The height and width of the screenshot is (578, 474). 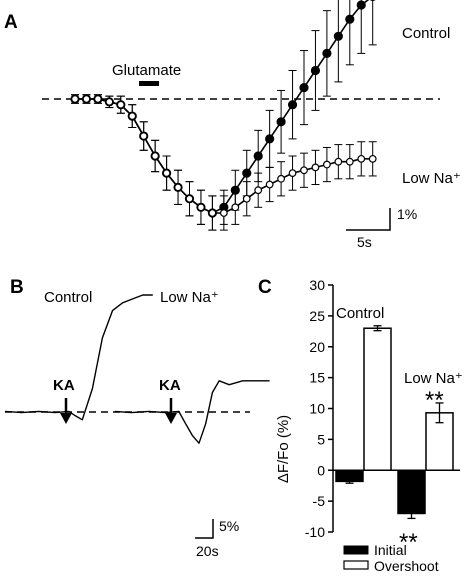 I want to click on trace-lowna, so click(x=192, y=412).